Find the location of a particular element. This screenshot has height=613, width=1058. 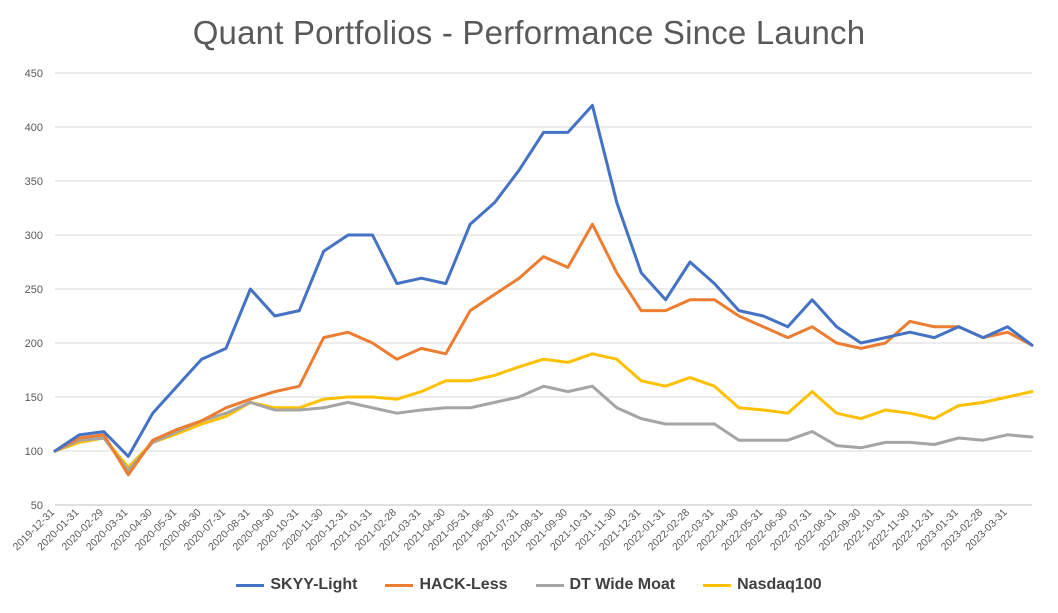

y-tick-label: 100 is located at coordinates (34, 452).